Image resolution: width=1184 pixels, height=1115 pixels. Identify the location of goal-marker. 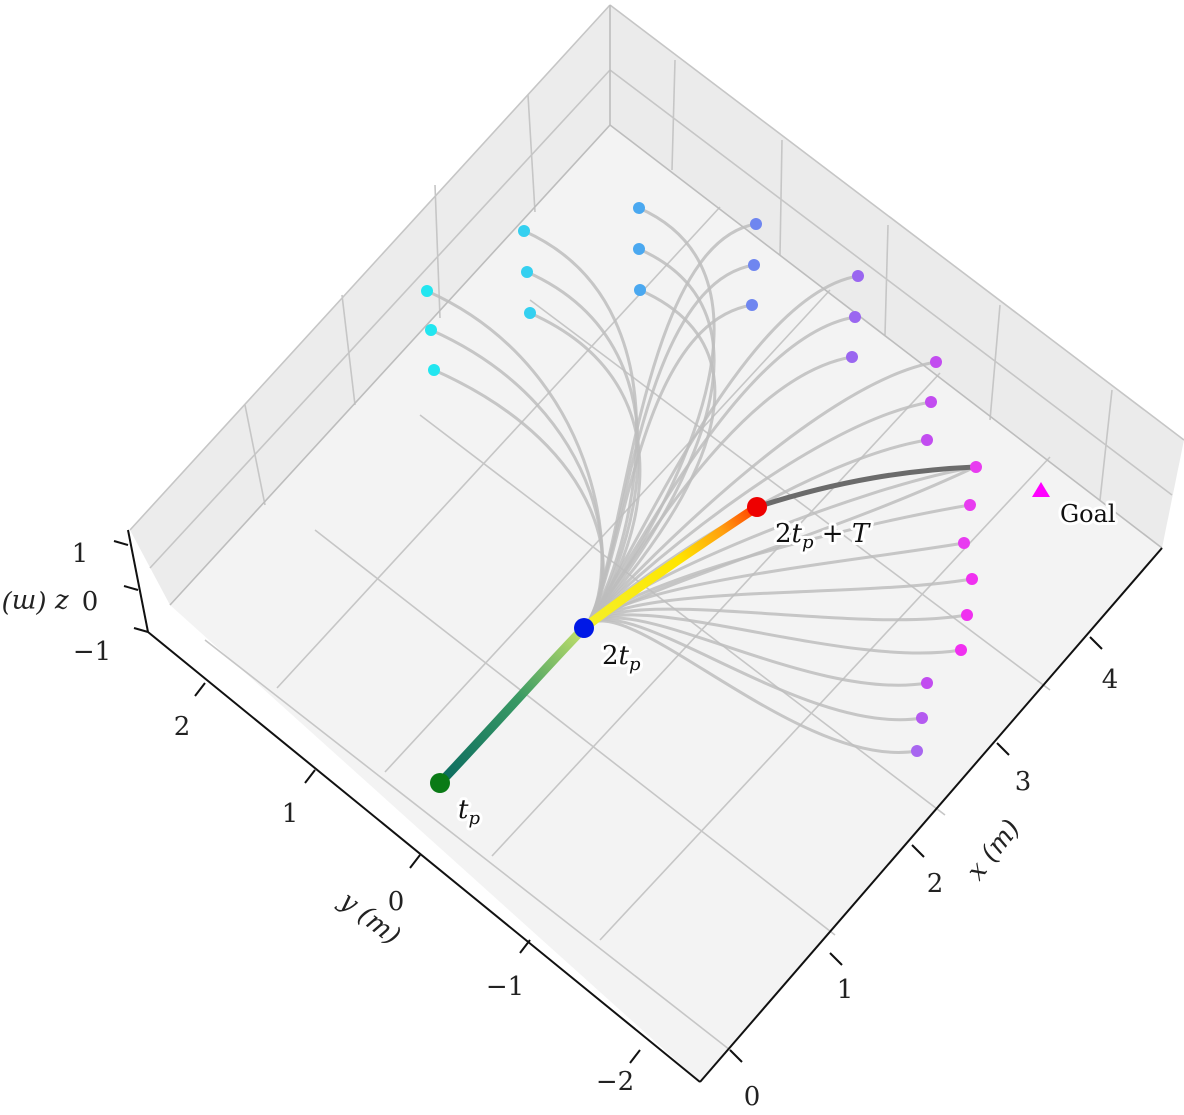
(1041, 489).